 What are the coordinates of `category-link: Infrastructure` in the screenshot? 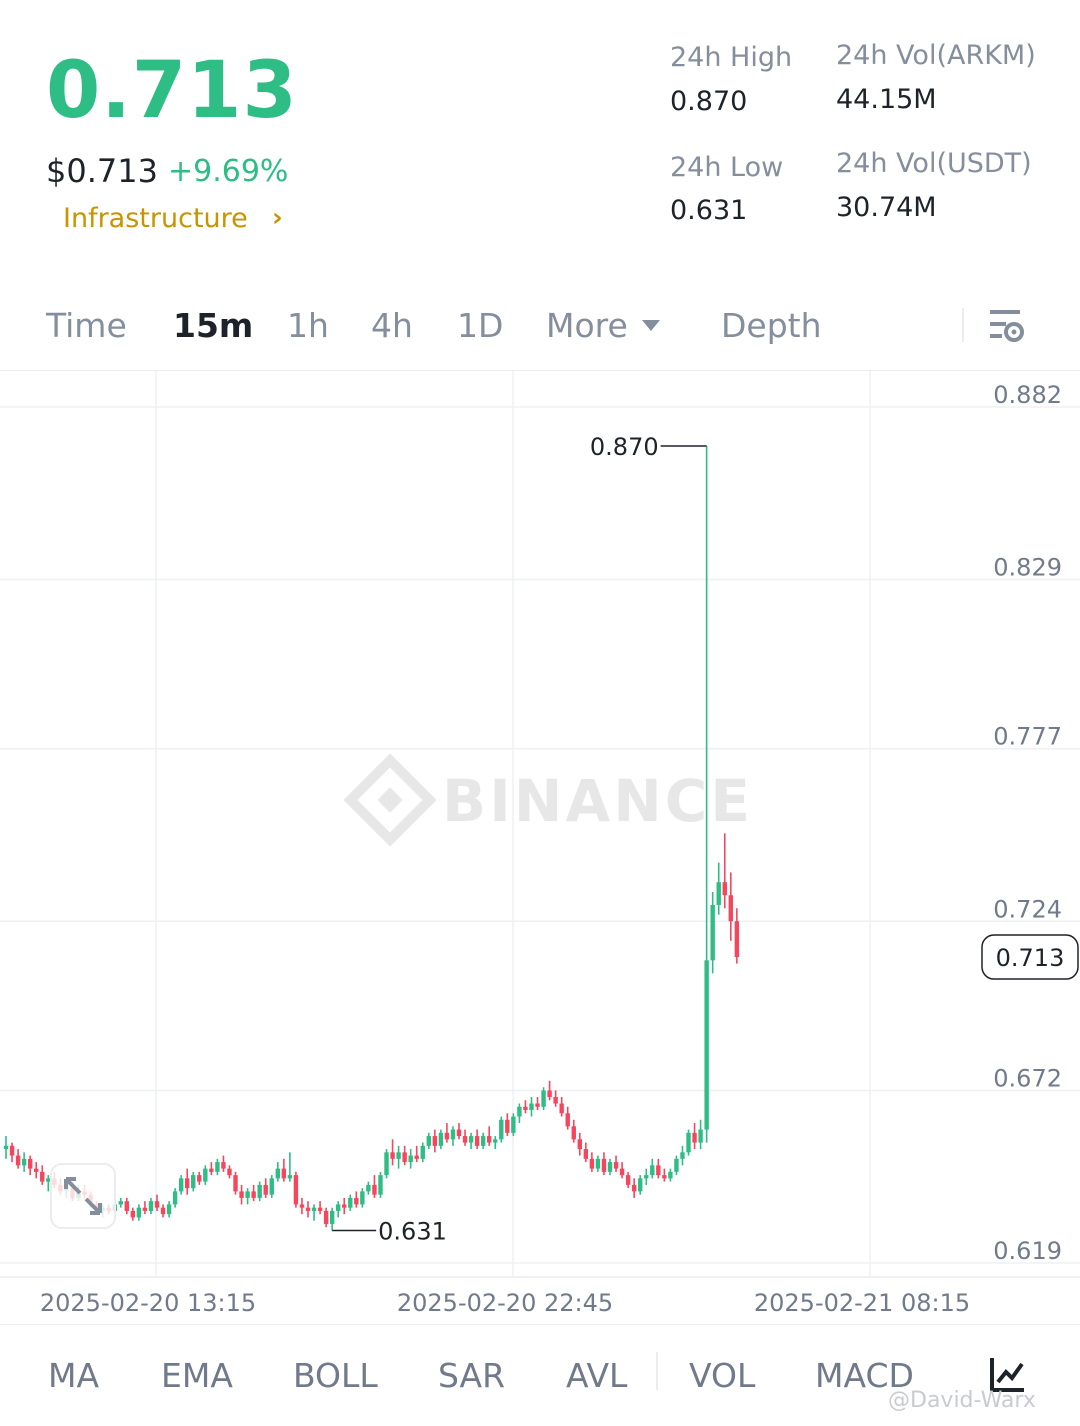 It's located at (155, 218).